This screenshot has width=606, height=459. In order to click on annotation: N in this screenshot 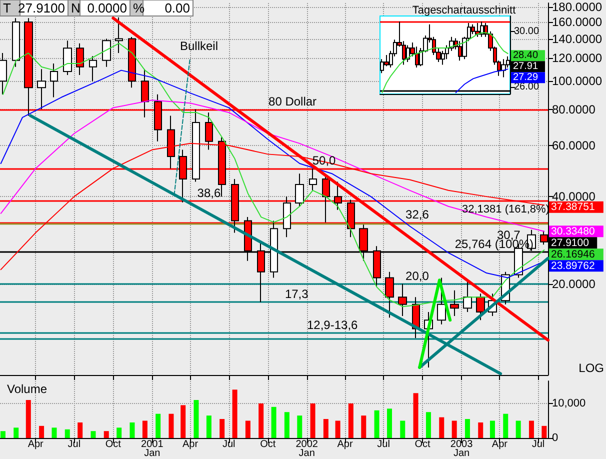, I will do `click(75, 8)`.